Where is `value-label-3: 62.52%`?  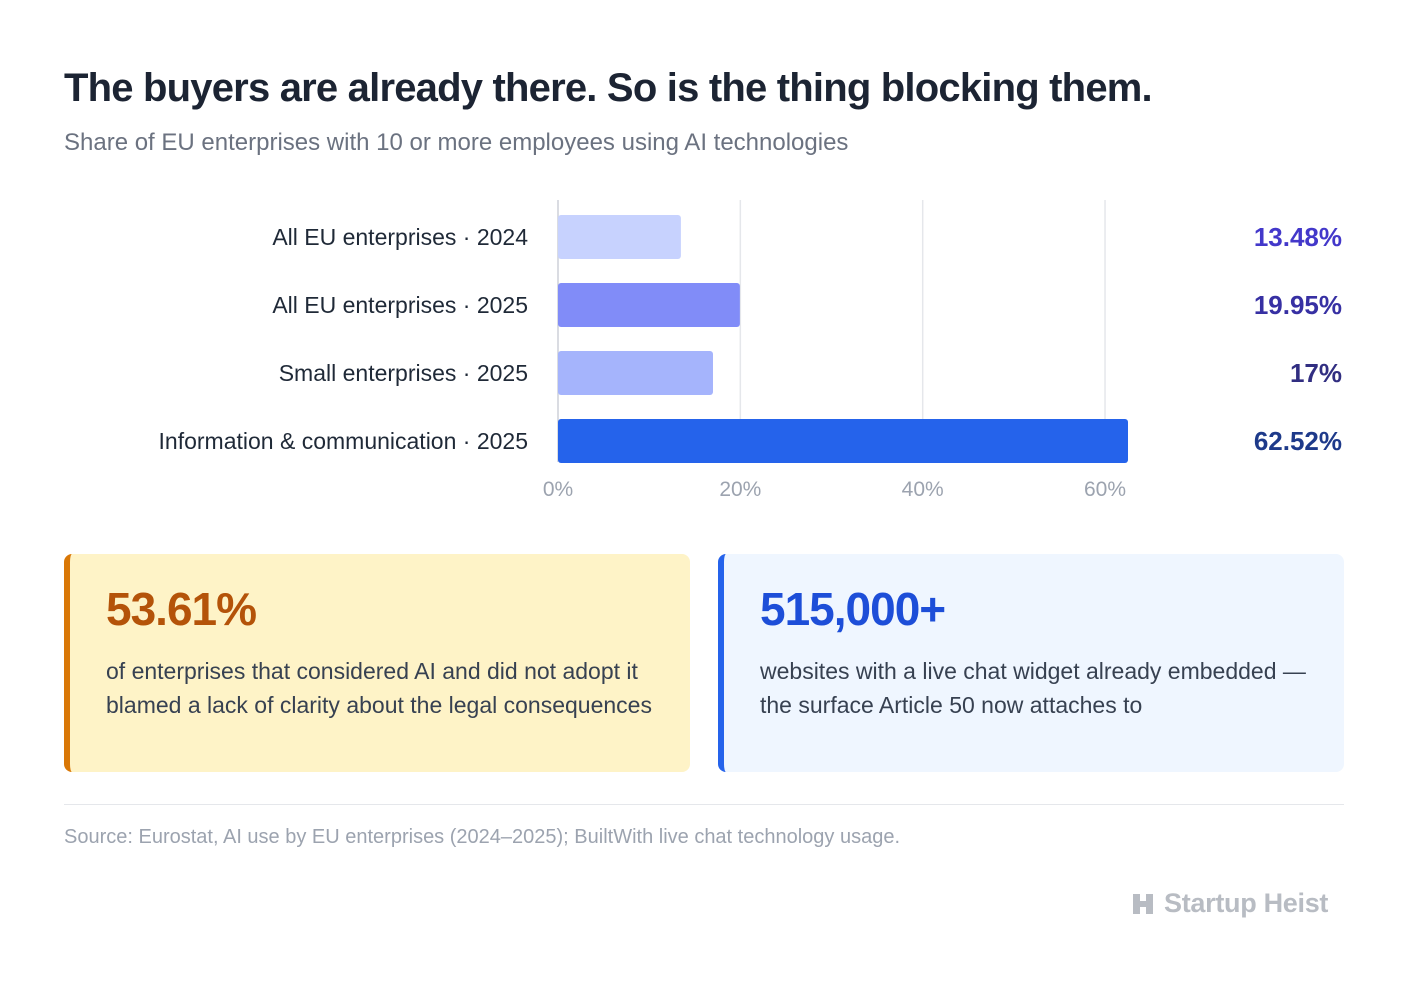
value-label-3: 62.52% is located at coordinates (1298, 441).